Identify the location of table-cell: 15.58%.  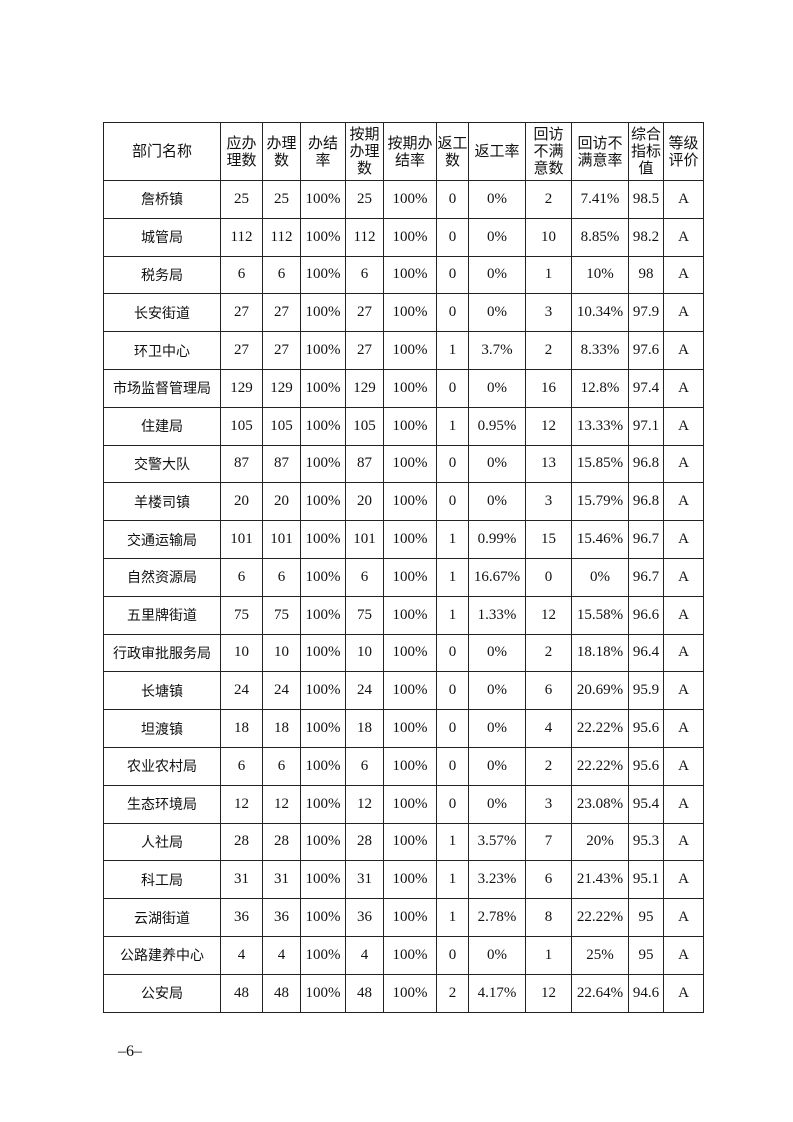
(600, 615).